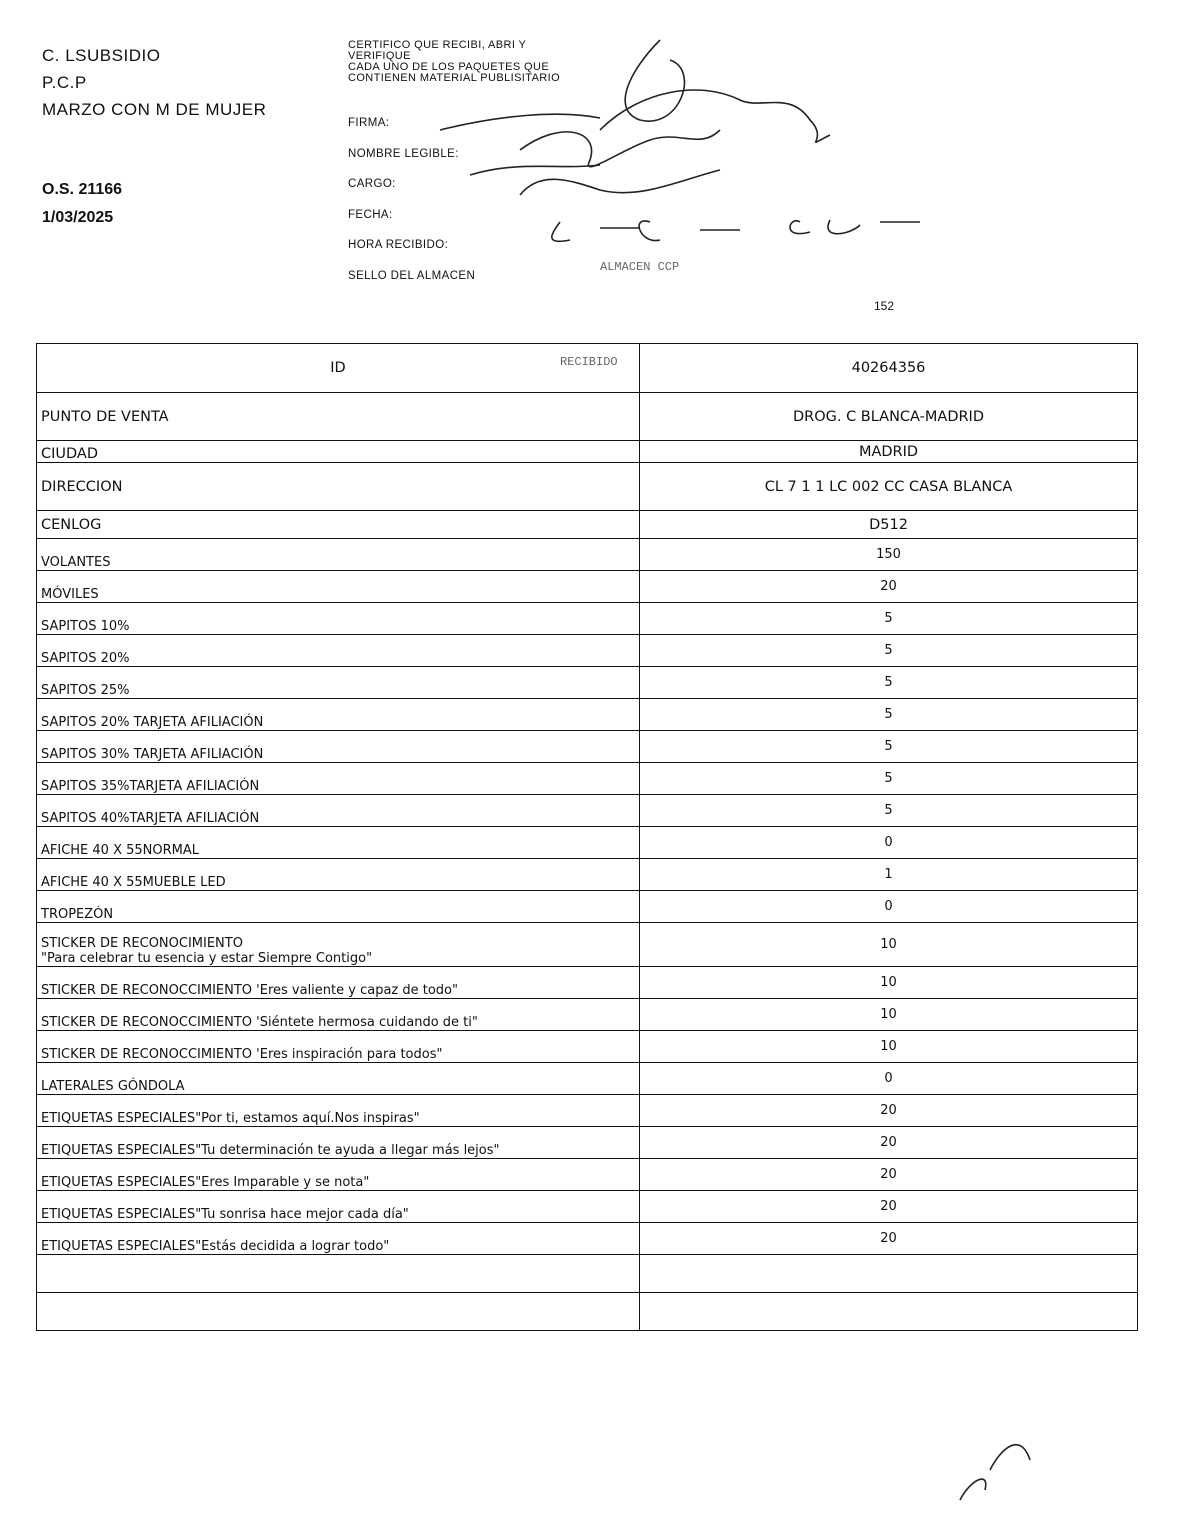 This screenshot has width=1183, height=1528. Describe the element at coordinates (152, 722) in the screenshot. I see `label-text: SAPITOS 20% TARJETA AFILIACIÓN` at that location.